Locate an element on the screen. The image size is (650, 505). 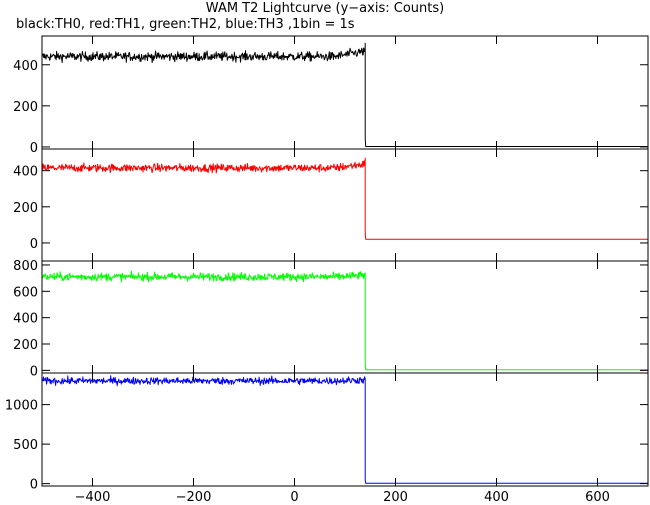
y-tick-label-th2-800: 800 is located at coordinates (25, 266).